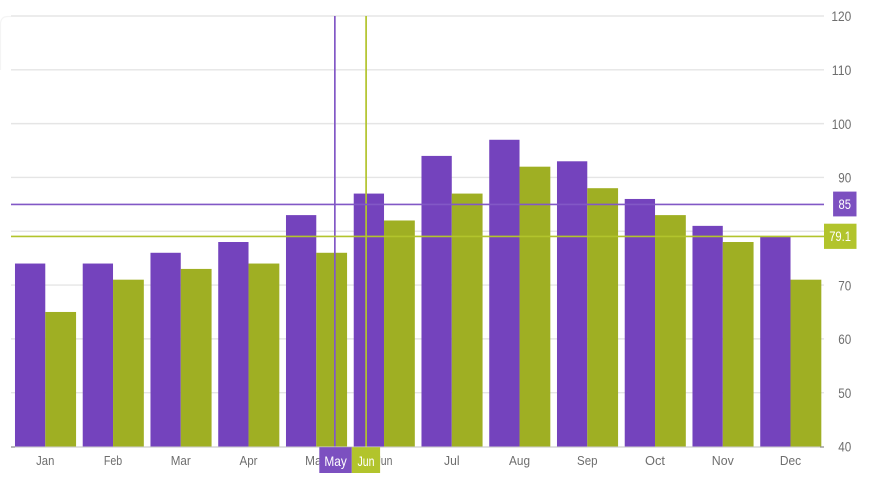 This screenshot has width=871, height=486. Describe the element at coordinates (840, 236) in the screenshot. I see `svg-text: 79.1` at that location.